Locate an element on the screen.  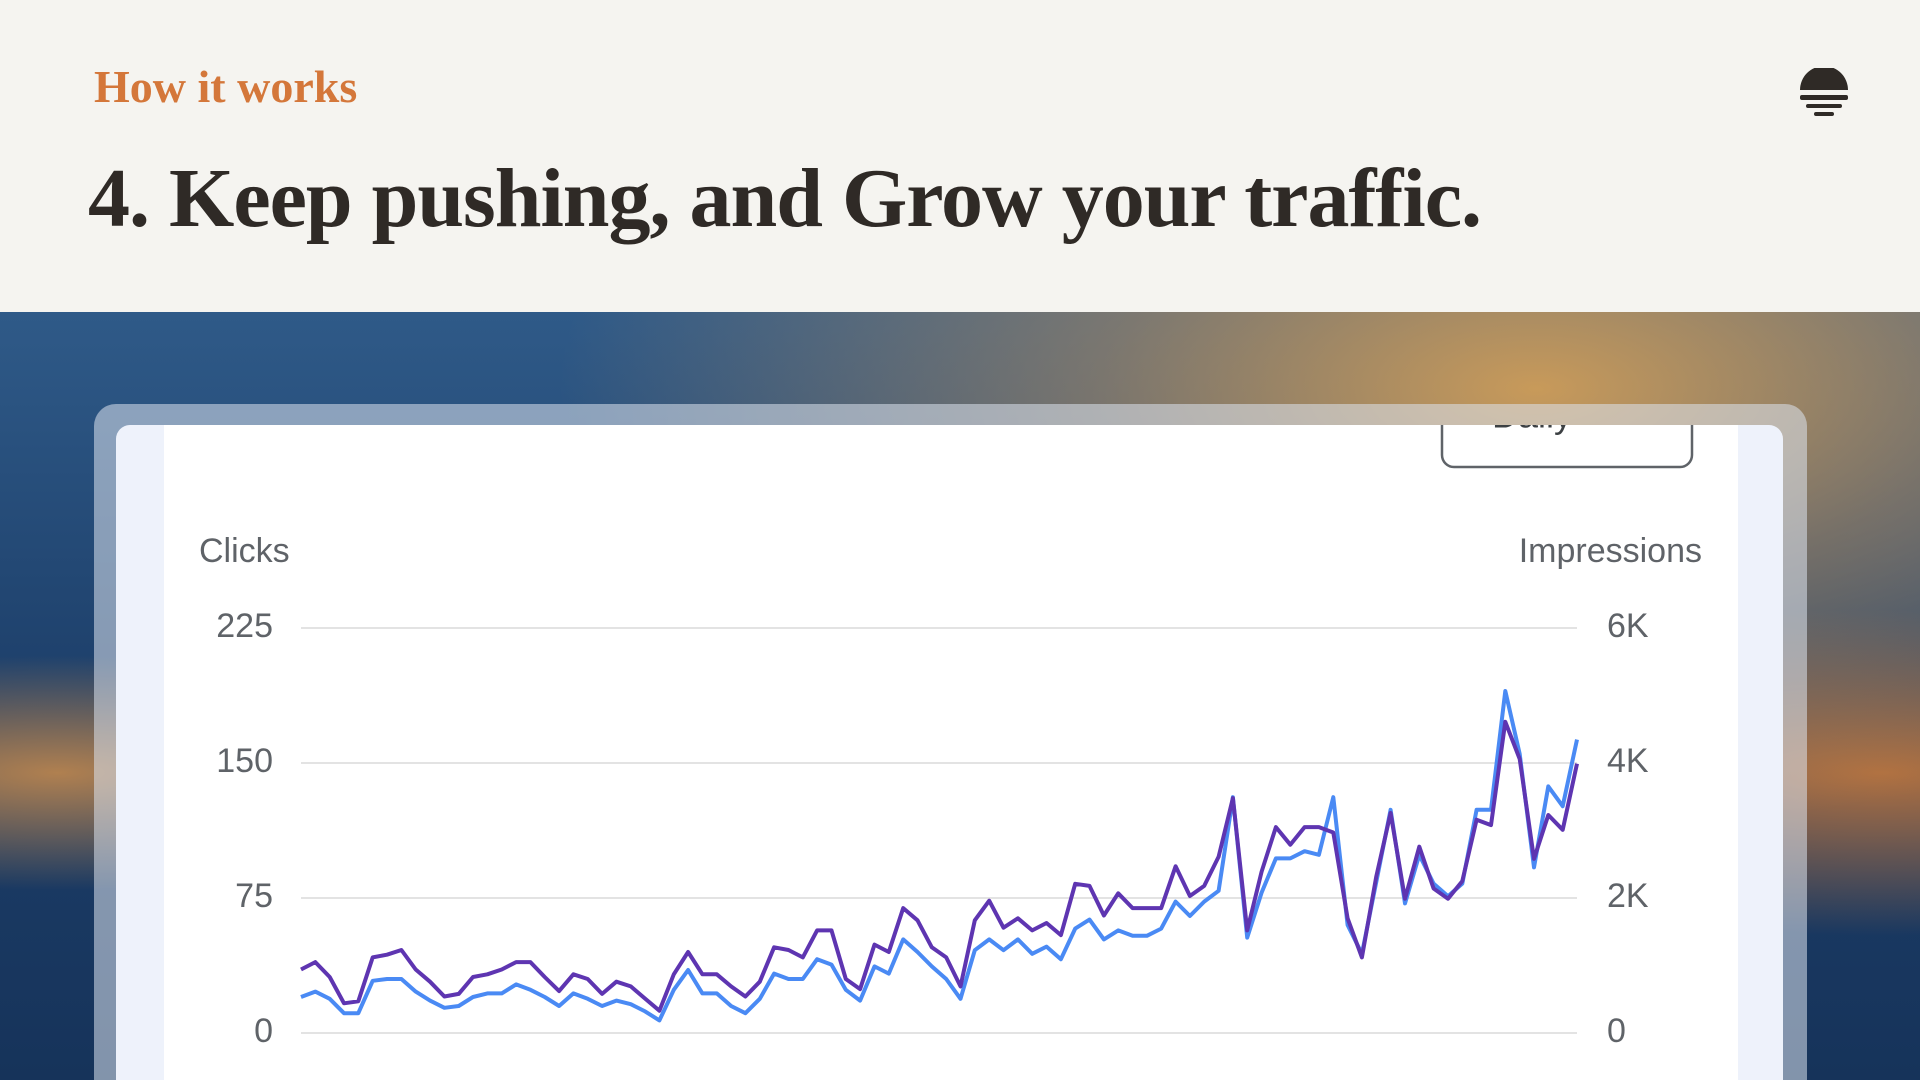
y2-tick-label: 4K is located at coordinates (1628, 761).